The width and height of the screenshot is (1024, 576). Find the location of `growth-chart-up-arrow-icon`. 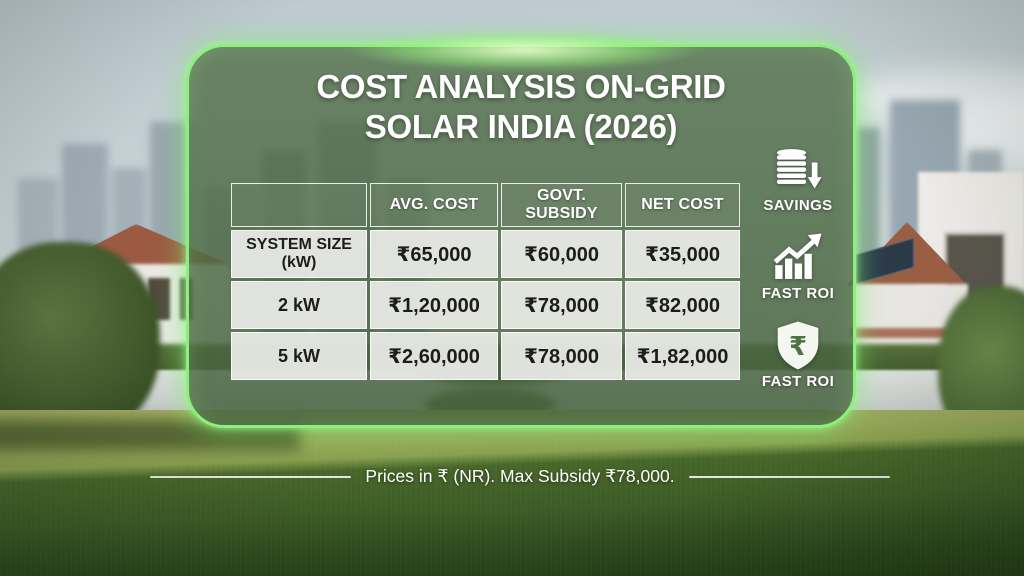

growth-chart-up-arrow-icon is located at coordinates (797, 256).